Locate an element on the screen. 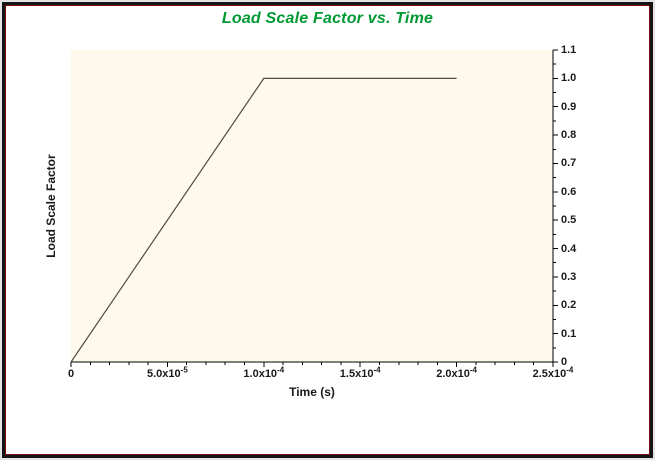  y-tick-label-text: 0.8 is located at coordinates (569, 135).